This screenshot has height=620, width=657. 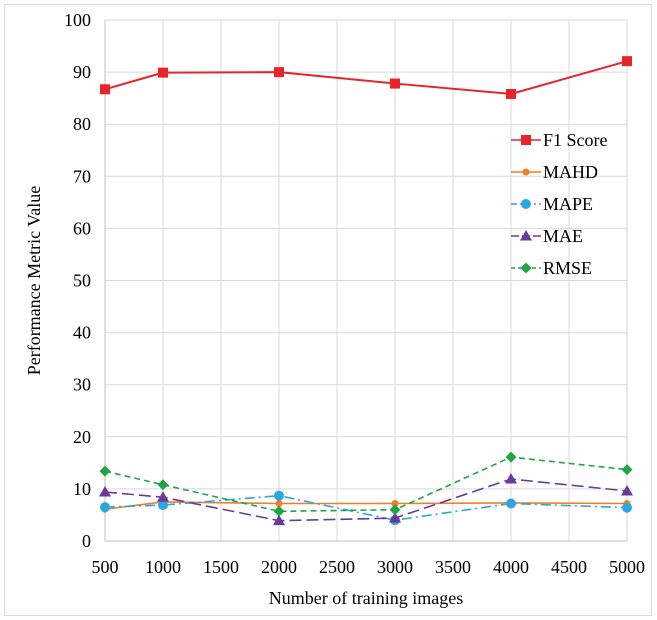 What do you see at coordinates (82, 437) in the screenshot?
I see `y-tick-label: 20` at bounding box center [82, 437].